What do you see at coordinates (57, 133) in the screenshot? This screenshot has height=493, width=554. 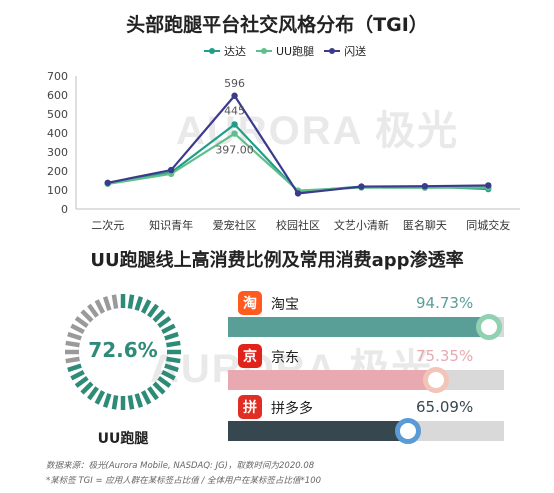 I see `y-tick-label: 400` at bounding box center [57, 133].